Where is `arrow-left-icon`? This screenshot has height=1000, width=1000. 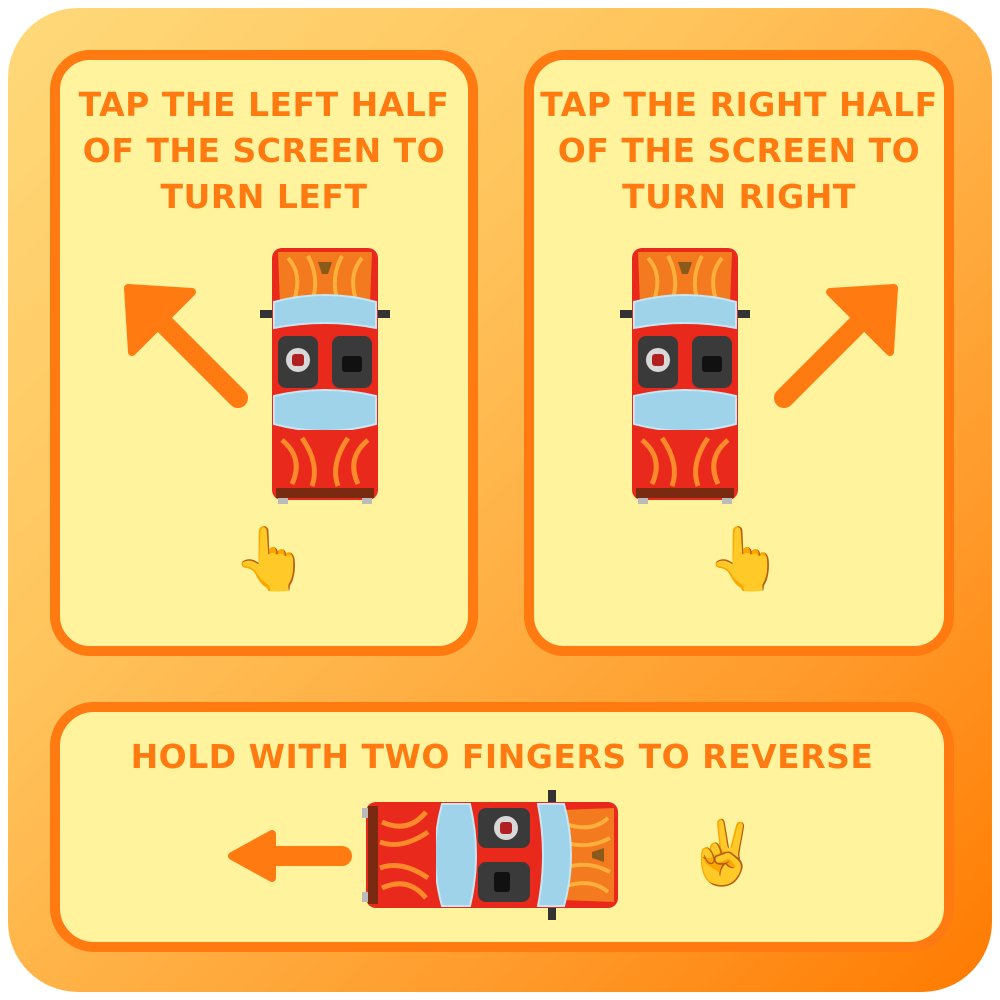 arrow-left-icon is located at coordinates (290, 856).